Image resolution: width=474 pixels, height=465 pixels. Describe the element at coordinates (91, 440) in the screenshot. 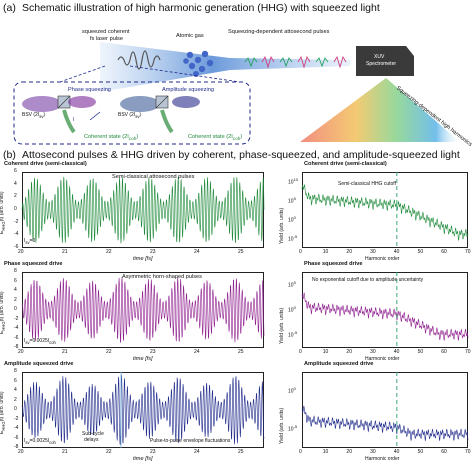

I see `plot-annotation-1b: delays` at that location.